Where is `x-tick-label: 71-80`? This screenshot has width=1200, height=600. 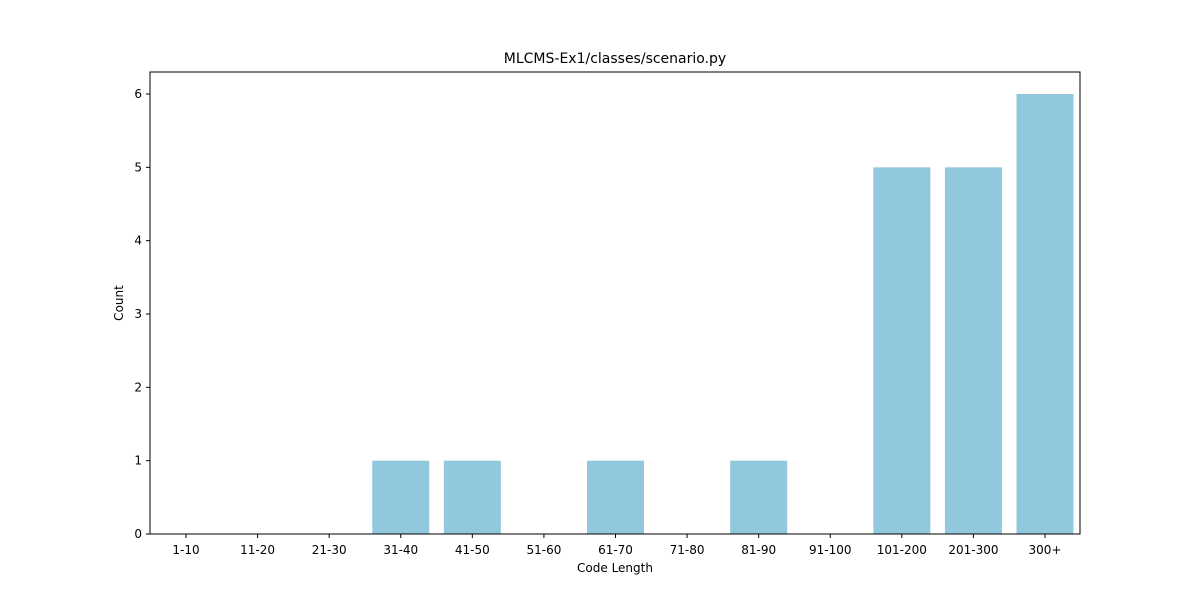
x-tick-label: 71-80 is located at coordinates (687, 550).